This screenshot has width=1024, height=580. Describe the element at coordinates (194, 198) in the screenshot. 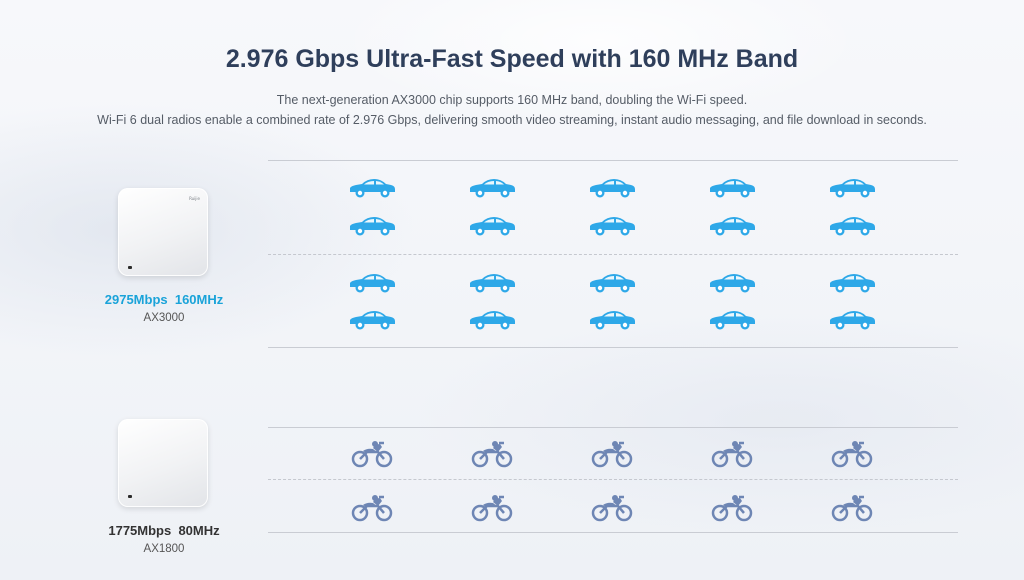

I see `device-brand-label: Ruijie` at that location.